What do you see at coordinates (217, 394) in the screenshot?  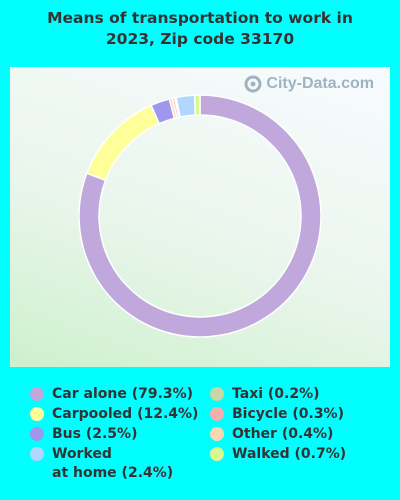 I see `legend-swatch-taxi` at bounding box center [217, 394].